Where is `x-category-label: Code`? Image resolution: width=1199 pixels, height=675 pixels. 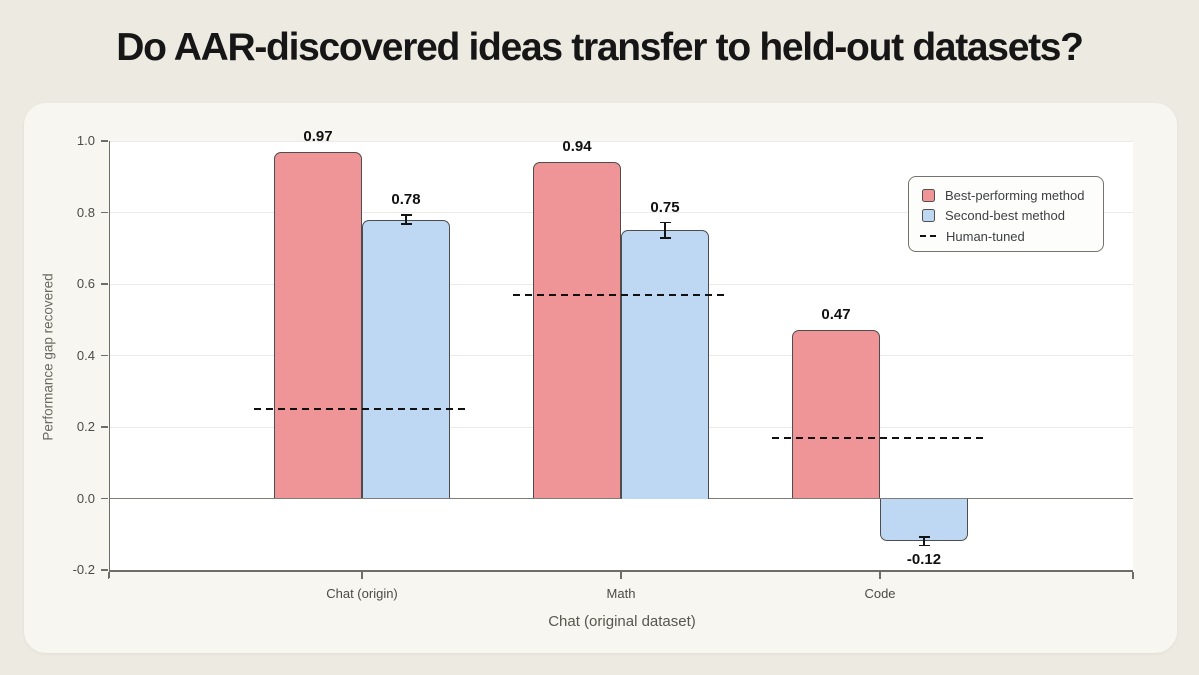 x-category-label: Code is located at coordinates (880, 593).